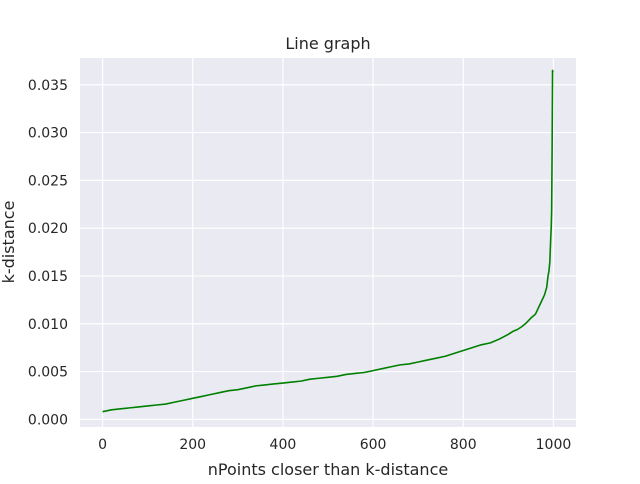 This screenshot has width=640, height=484. Describe the element at coordinates (48, 229) in the screenshot. I see `y-tick-label: 0.020` at that location.